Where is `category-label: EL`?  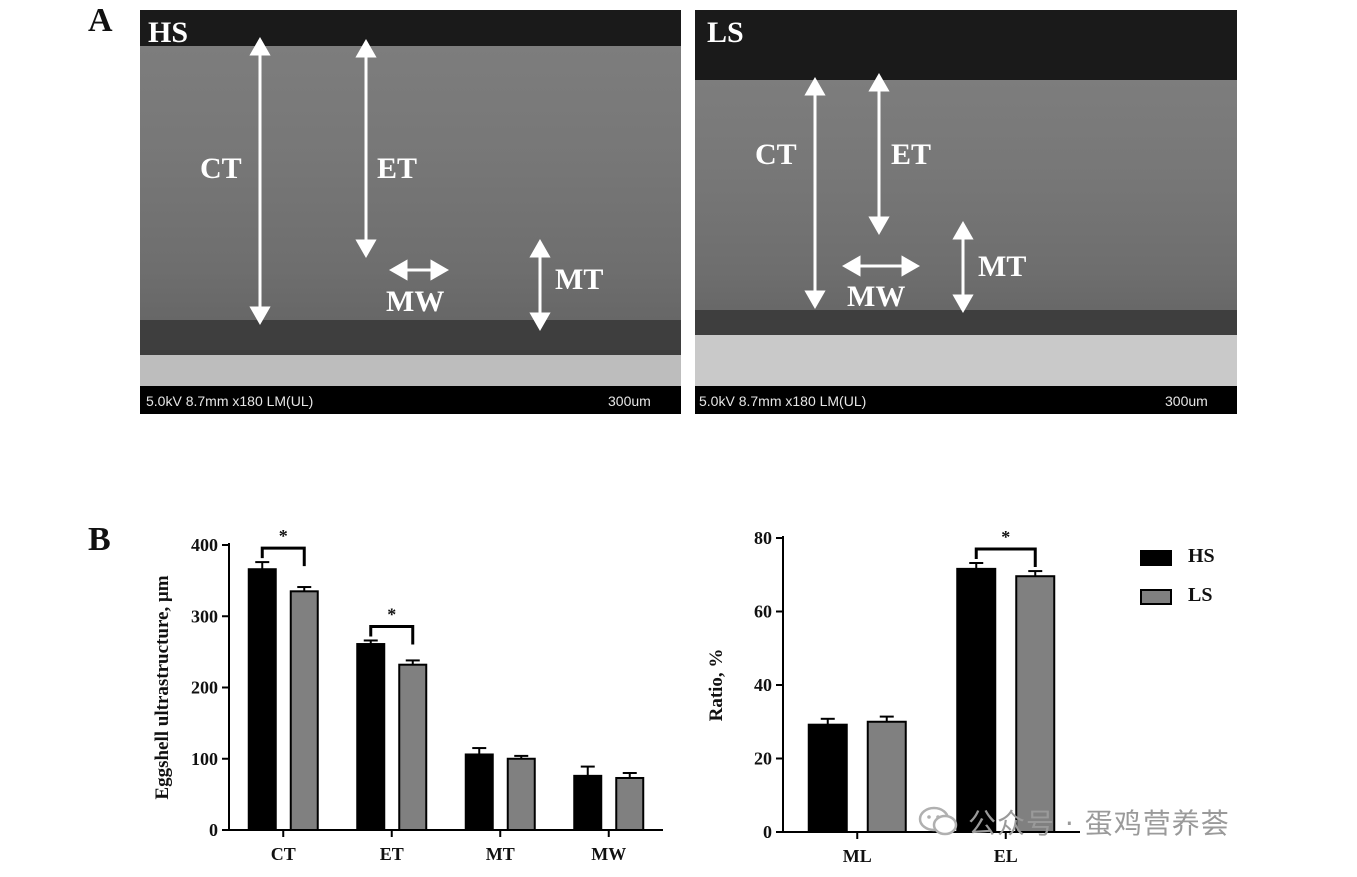
category-label: EL is located at coordinates (1006, 856).